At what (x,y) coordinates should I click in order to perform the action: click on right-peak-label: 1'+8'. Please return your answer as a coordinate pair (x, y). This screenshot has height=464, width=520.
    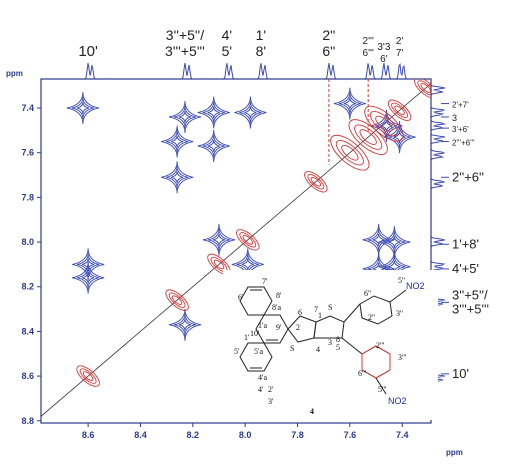
    Looking at the image, I should click on (465, 243).